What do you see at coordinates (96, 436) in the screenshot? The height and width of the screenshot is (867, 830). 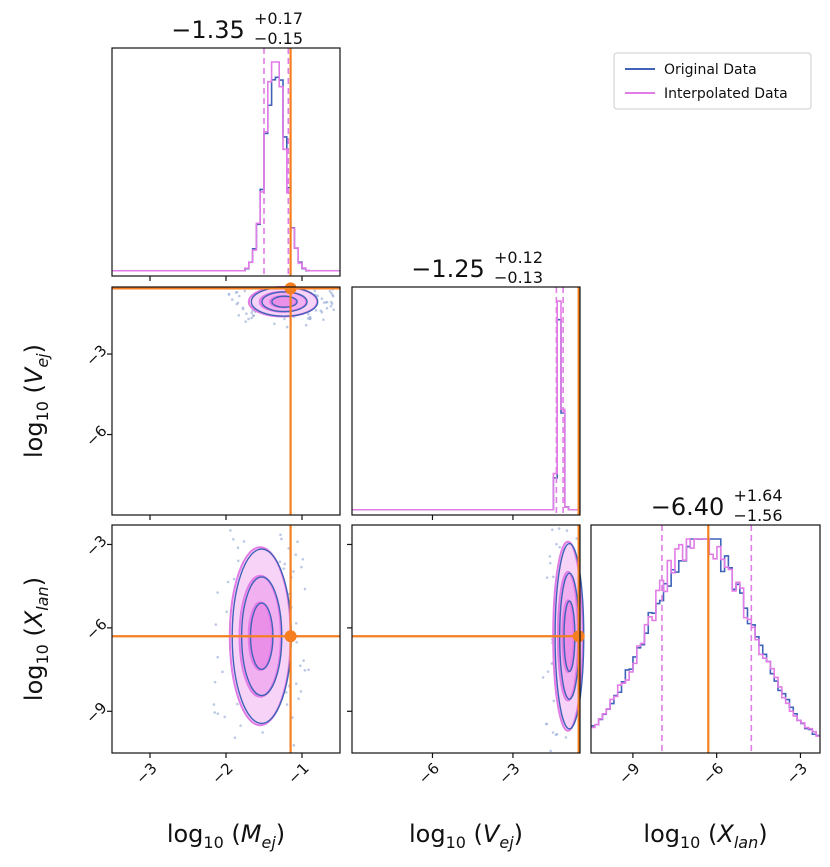 I see `ytick-label-vej: −6` at bounding box center [96, 436].